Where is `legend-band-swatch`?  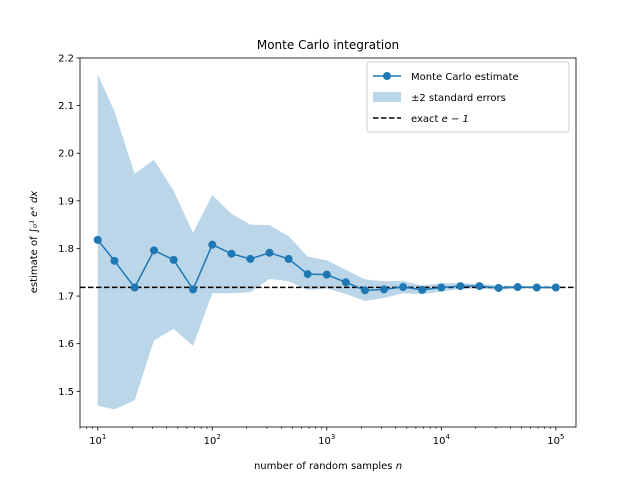 legend-band-swatch is located at coordinates (387, 97).